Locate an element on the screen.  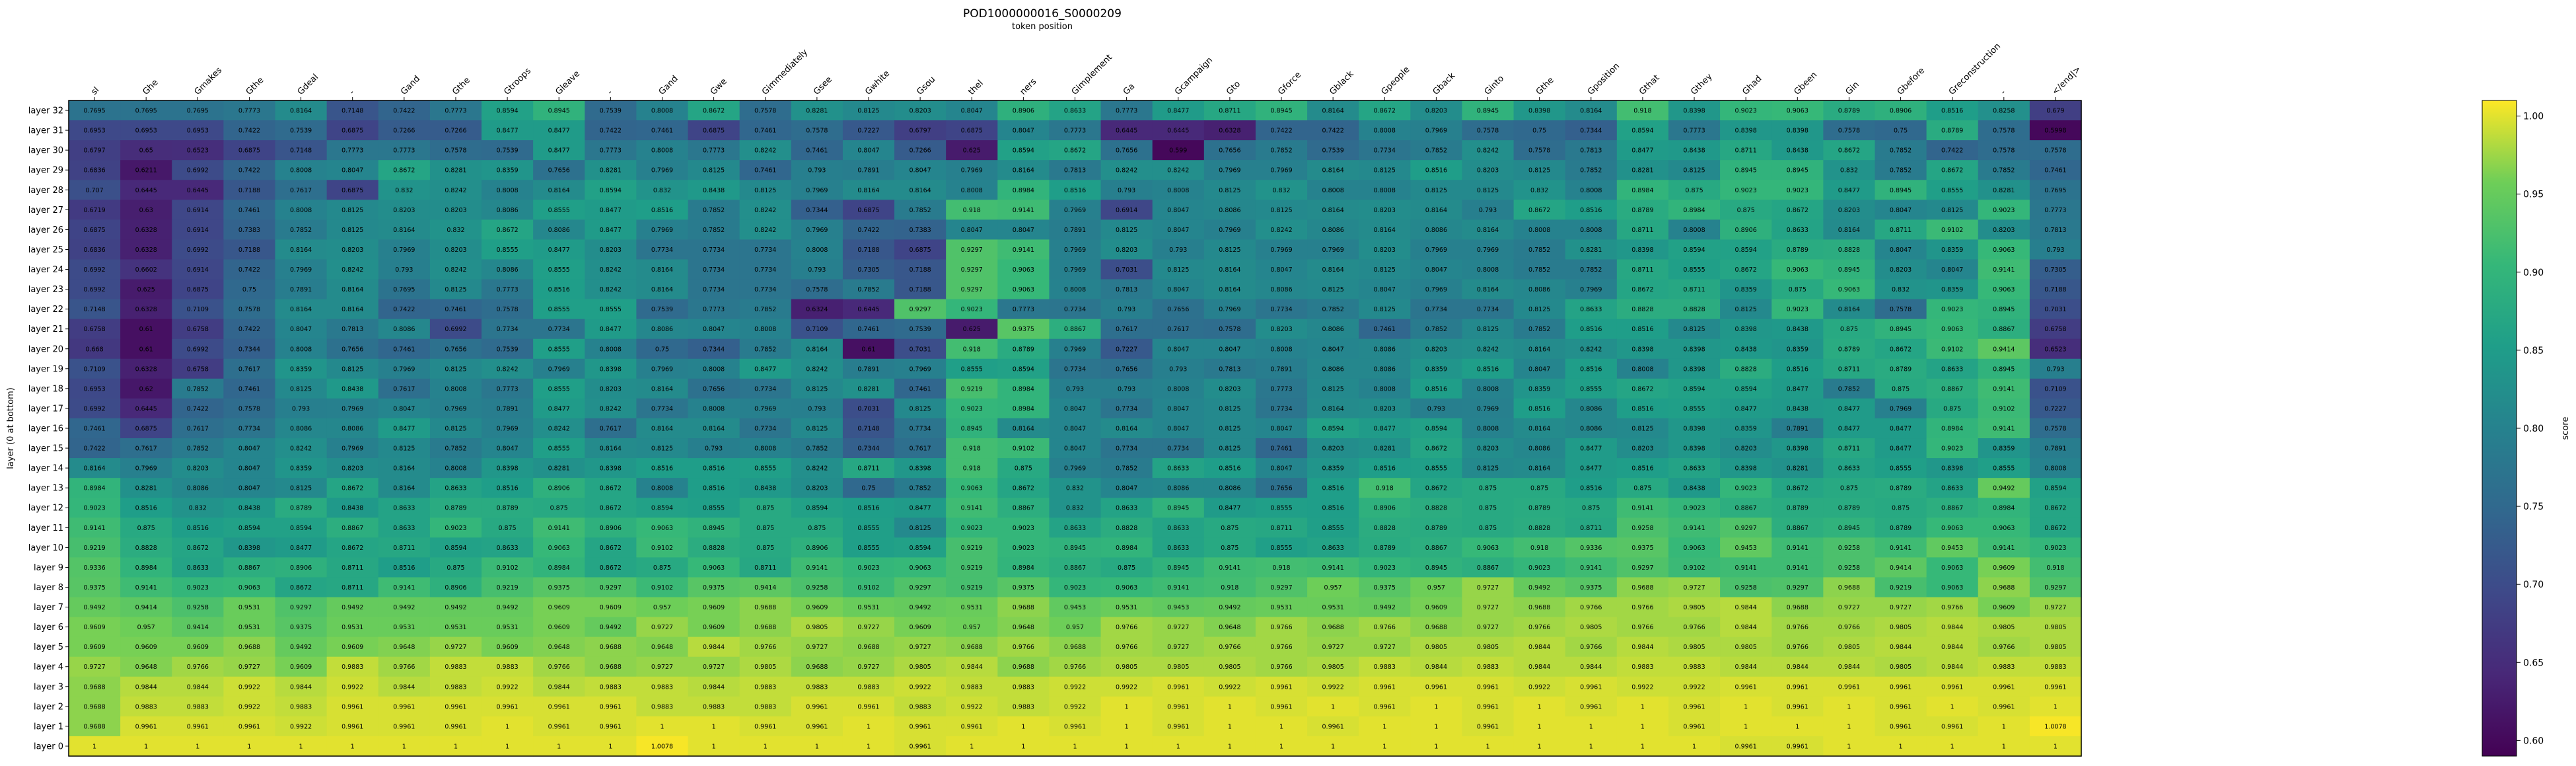
cell-value-label: 0.7813 is located at coordinates (352, 329).